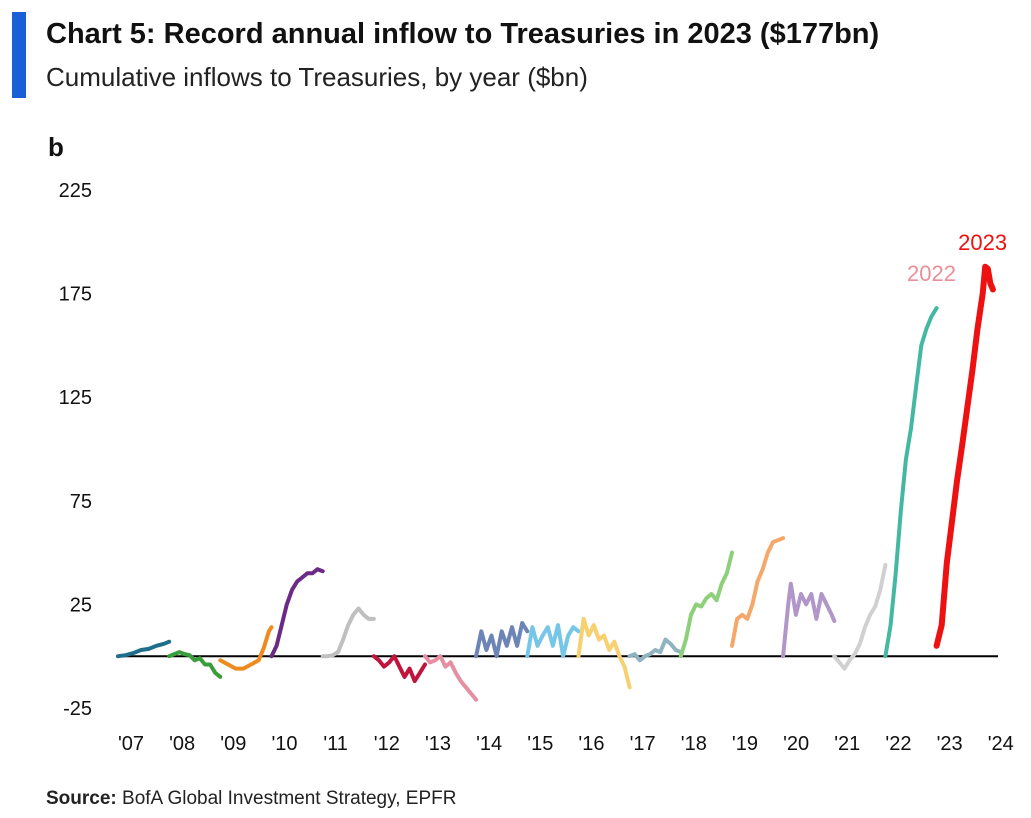  What do you see at coordinates (19, 55) in the screenshot?
I see `title-accent-bar` at bounding box center [19, 55].